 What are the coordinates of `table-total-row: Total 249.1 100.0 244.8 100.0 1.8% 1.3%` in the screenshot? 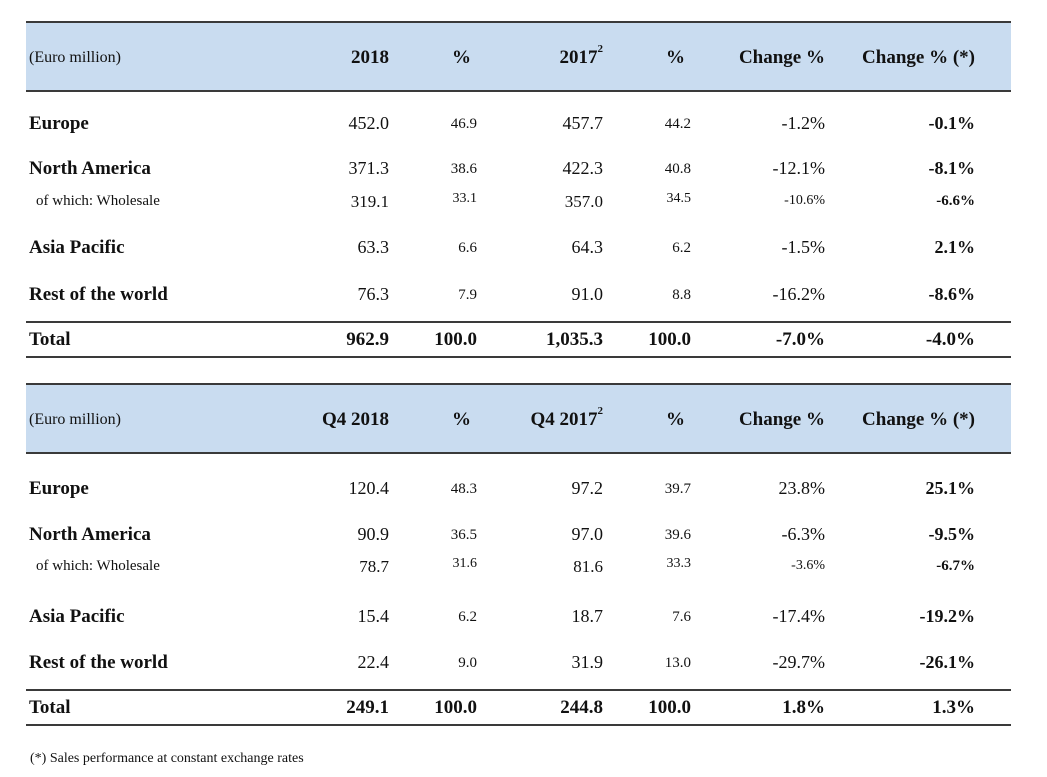 It's located at (518, 707).